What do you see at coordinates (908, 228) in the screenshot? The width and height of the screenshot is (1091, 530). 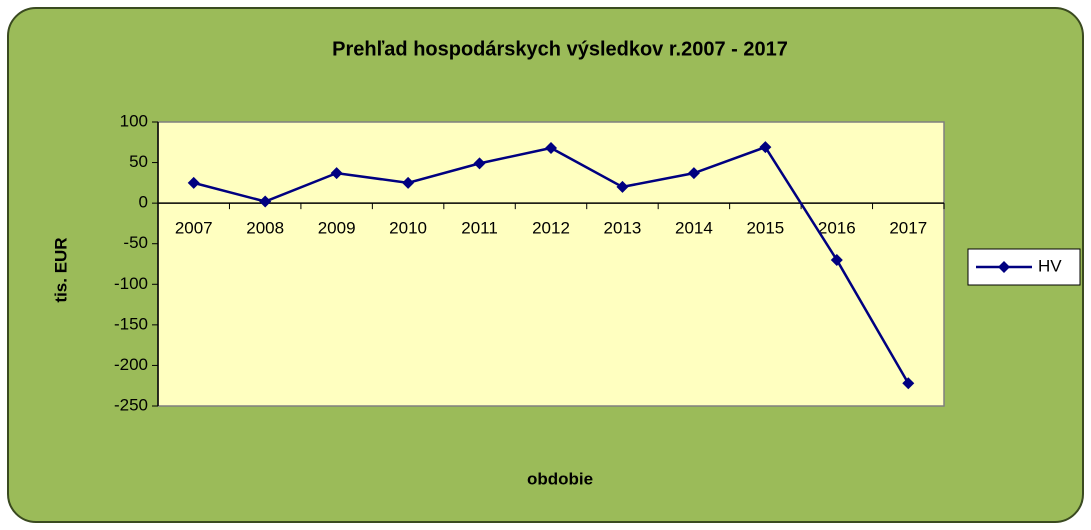 I see `x-tick-label: 2017` at bounding box center [908, 228].